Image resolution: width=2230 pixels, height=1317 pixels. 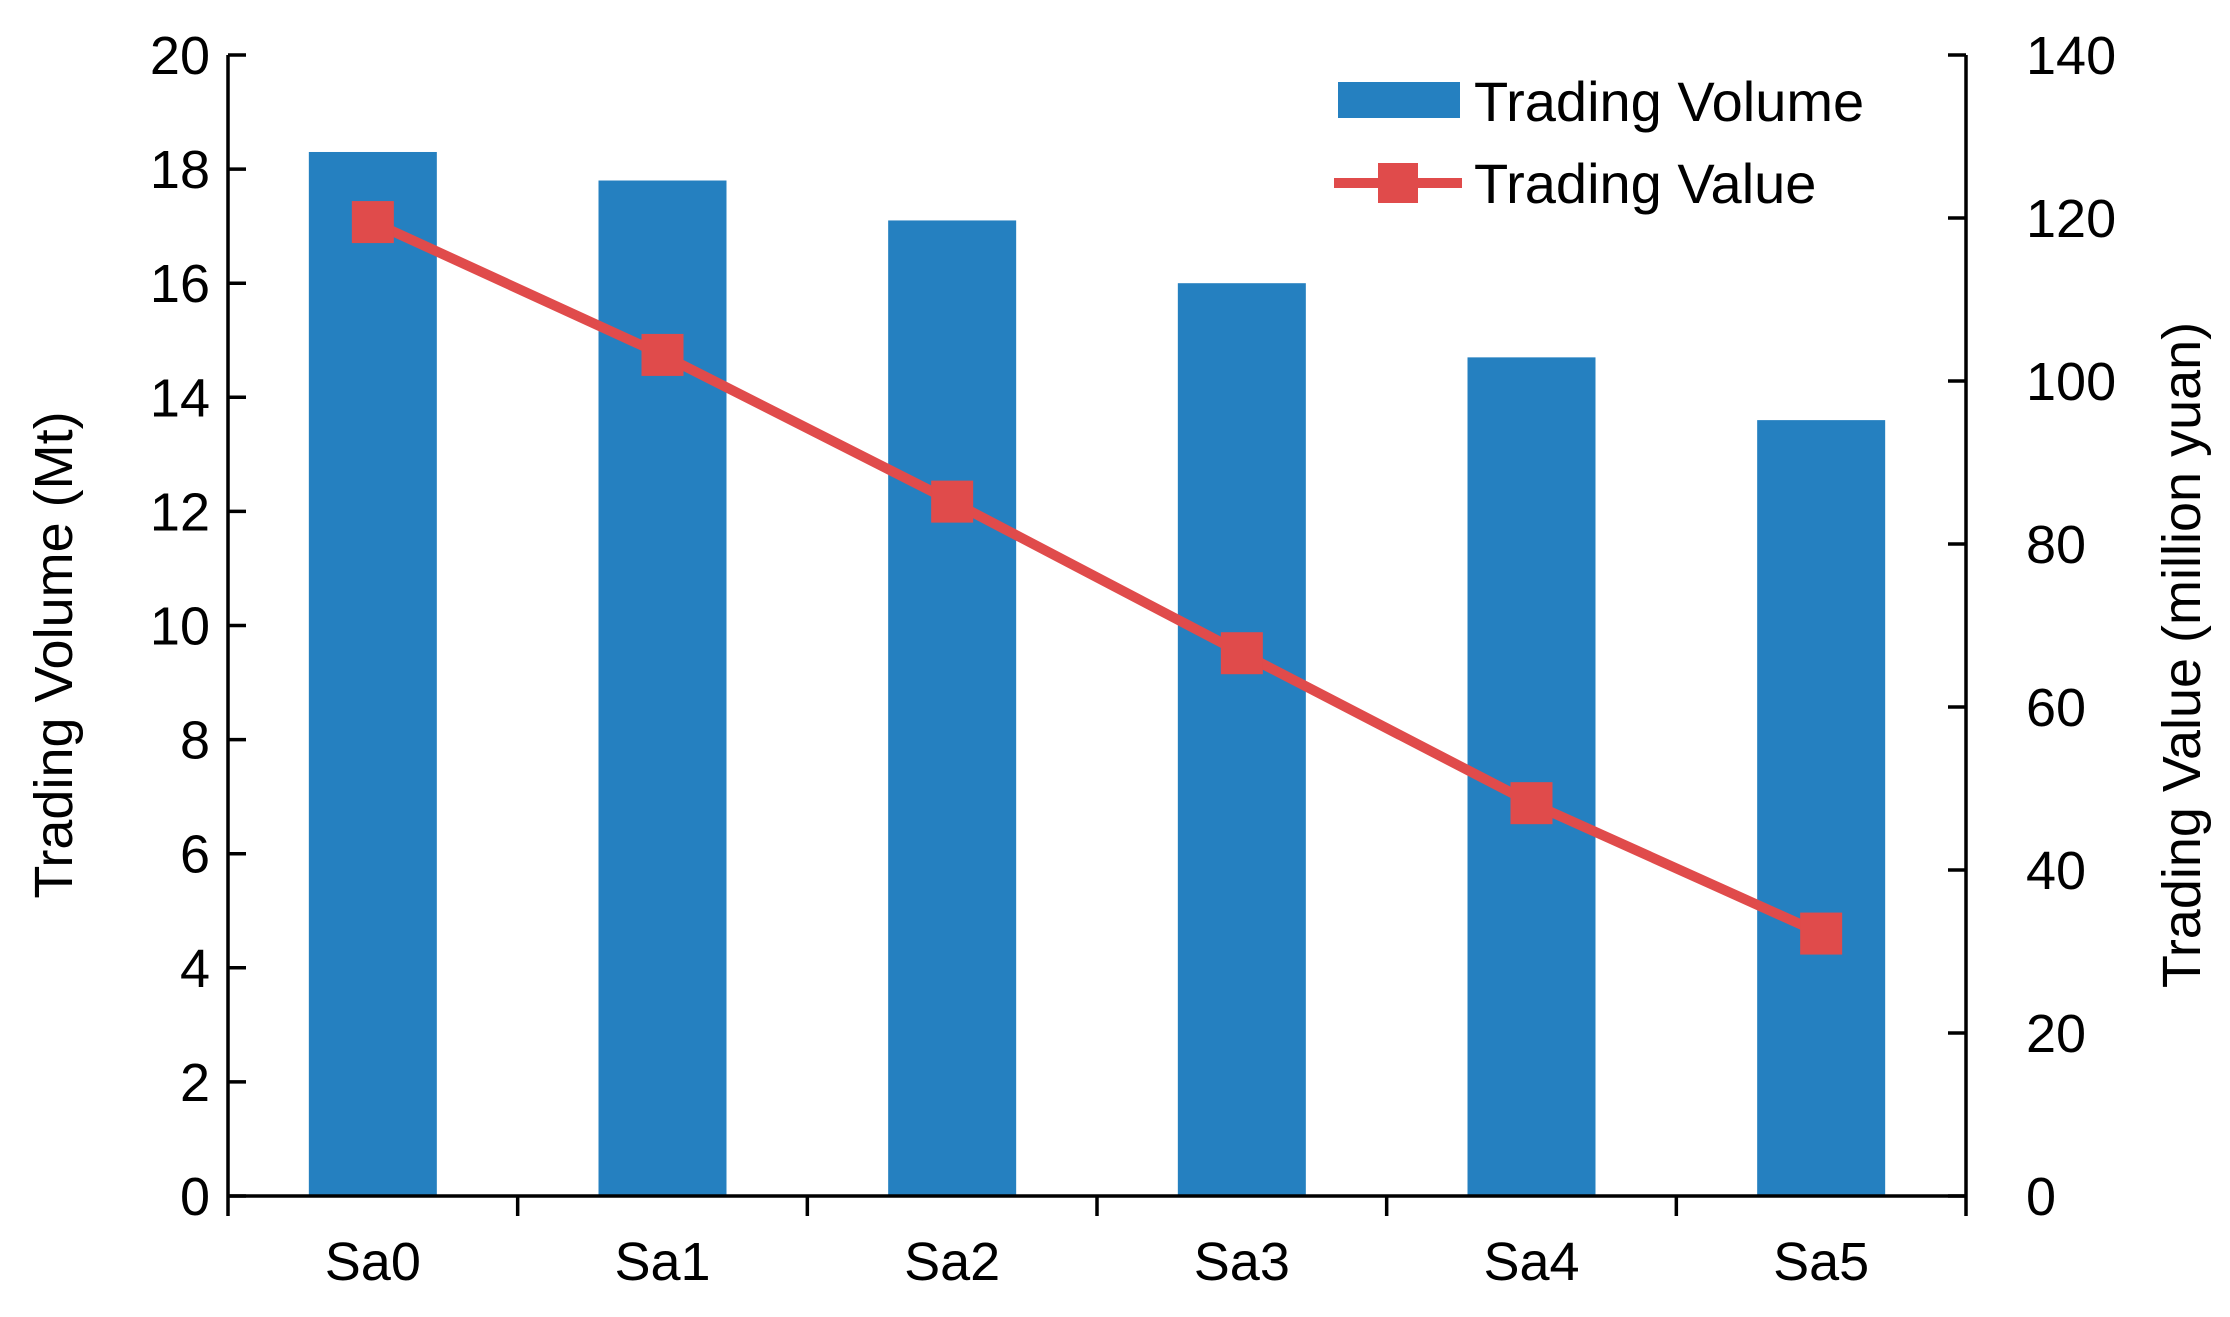 I want to click on y2-tick-label: 120, so click(x=2071, y=219).